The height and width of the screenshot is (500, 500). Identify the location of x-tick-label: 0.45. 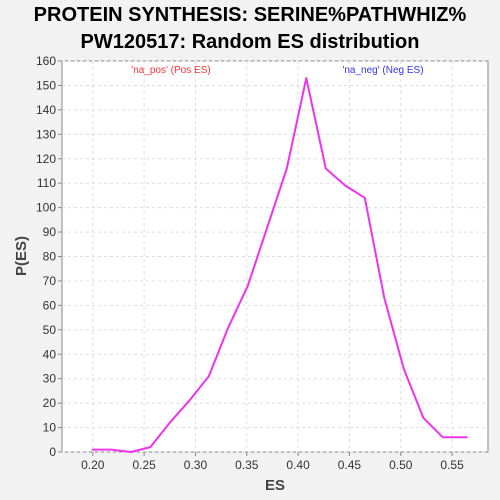
(350, 465).